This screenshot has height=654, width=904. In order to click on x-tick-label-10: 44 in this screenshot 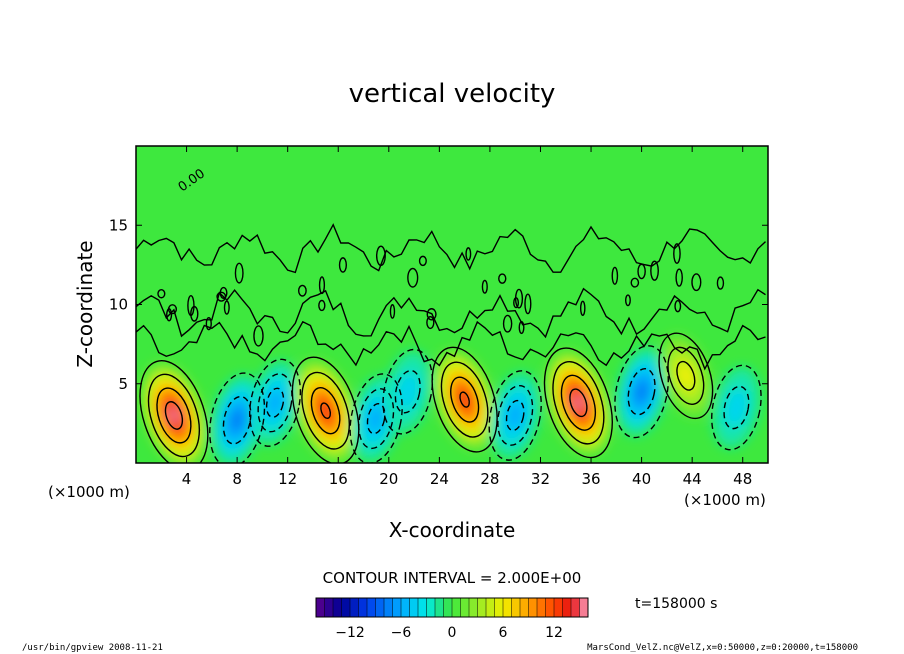, I will do `click(692, 479)`.